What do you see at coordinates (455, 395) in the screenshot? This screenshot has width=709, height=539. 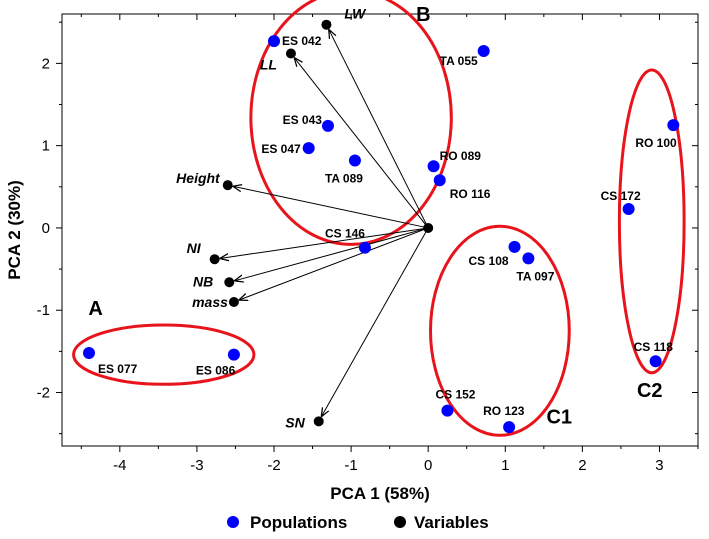 I see `population-label: CS 152` at bounding box center [455, 395].